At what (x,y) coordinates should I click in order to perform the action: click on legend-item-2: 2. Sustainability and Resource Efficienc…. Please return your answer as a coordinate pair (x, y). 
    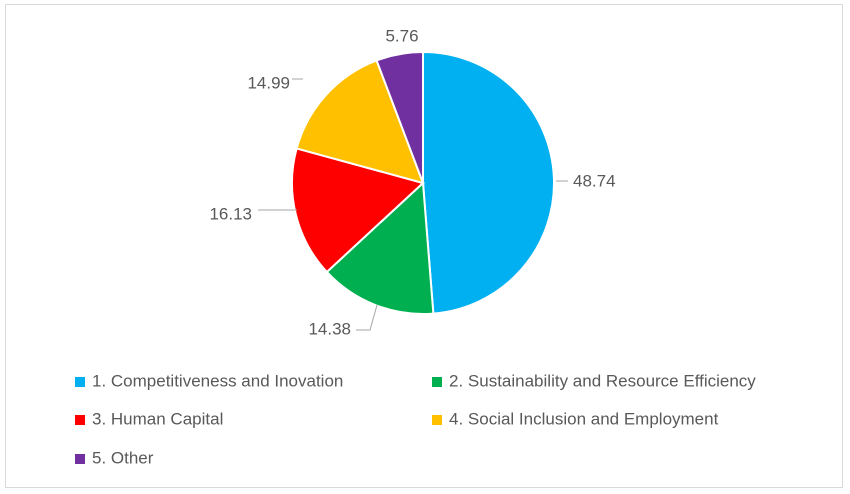
    Looking at the image, I should click on (594, 380).